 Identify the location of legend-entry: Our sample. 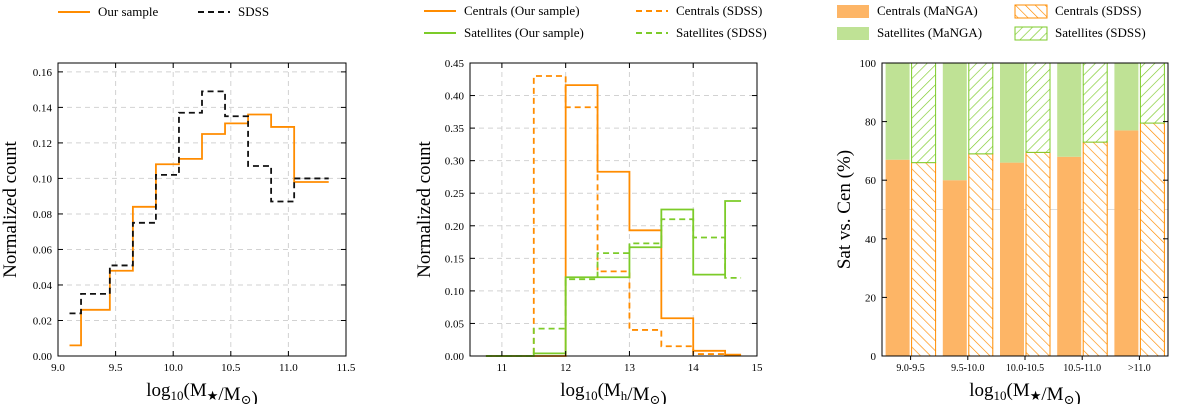
(128, 11).